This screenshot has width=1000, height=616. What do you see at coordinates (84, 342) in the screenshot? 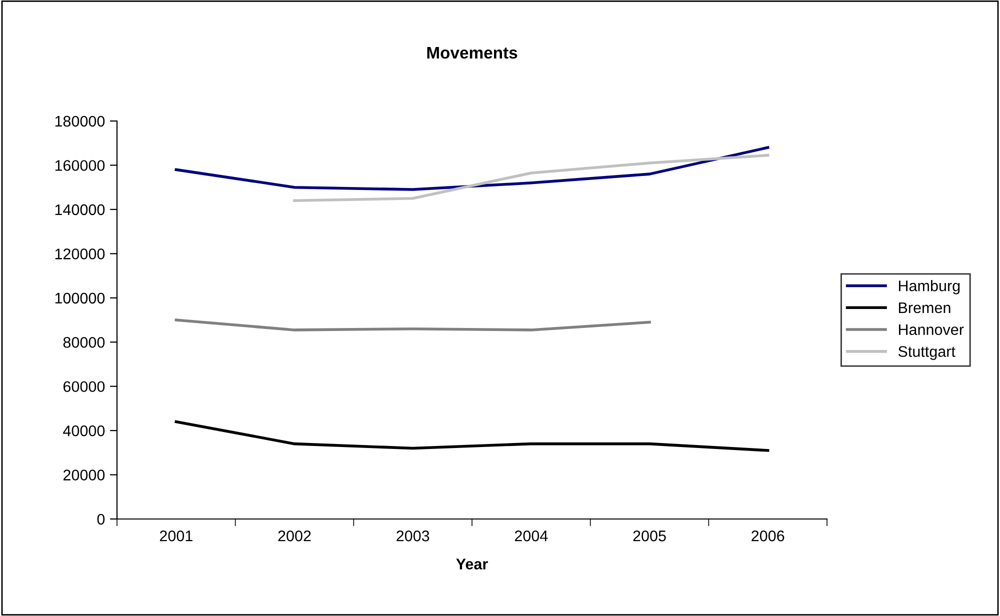
I see `y-tick-label: 80000` at bounding box center [84, 342].